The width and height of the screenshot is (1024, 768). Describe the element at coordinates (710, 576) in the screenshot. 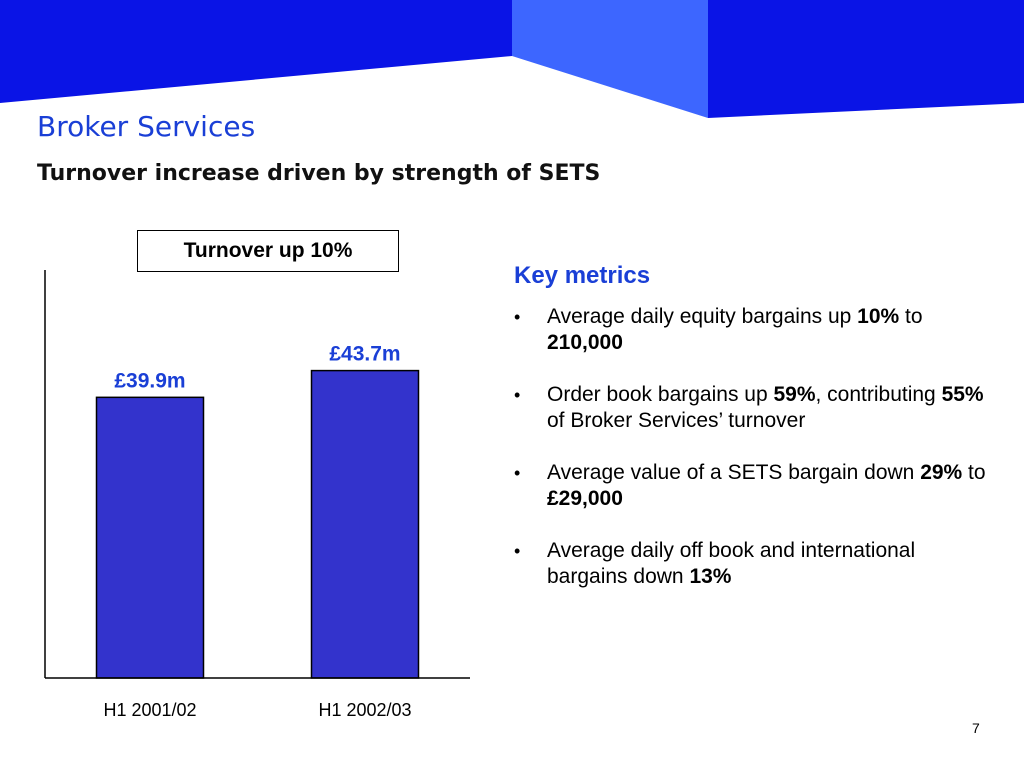

I see `metric-highlight: 13%` at that location.